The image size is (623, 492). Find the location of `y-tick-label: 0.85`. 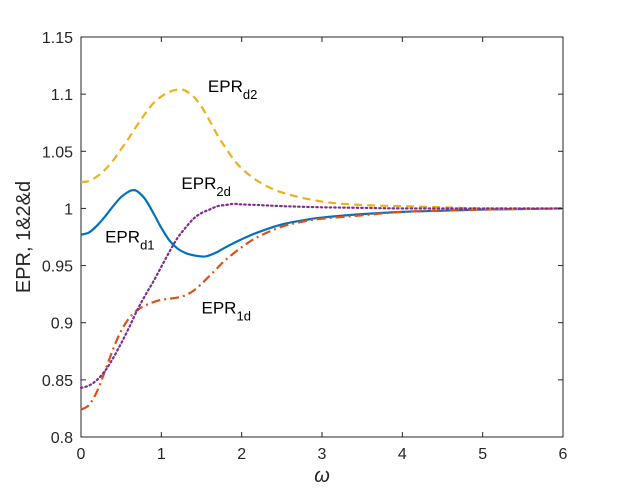

y-tick-label: 0.85 is located at coordinates (57, 381).